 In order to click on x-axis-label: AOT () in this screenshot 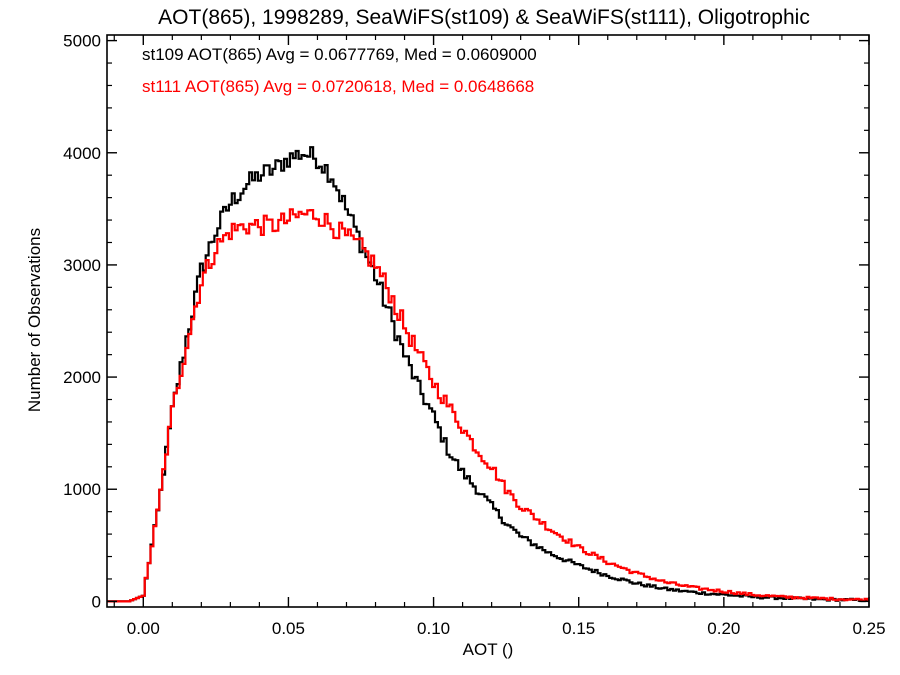, I will do `click(488, 649)`.